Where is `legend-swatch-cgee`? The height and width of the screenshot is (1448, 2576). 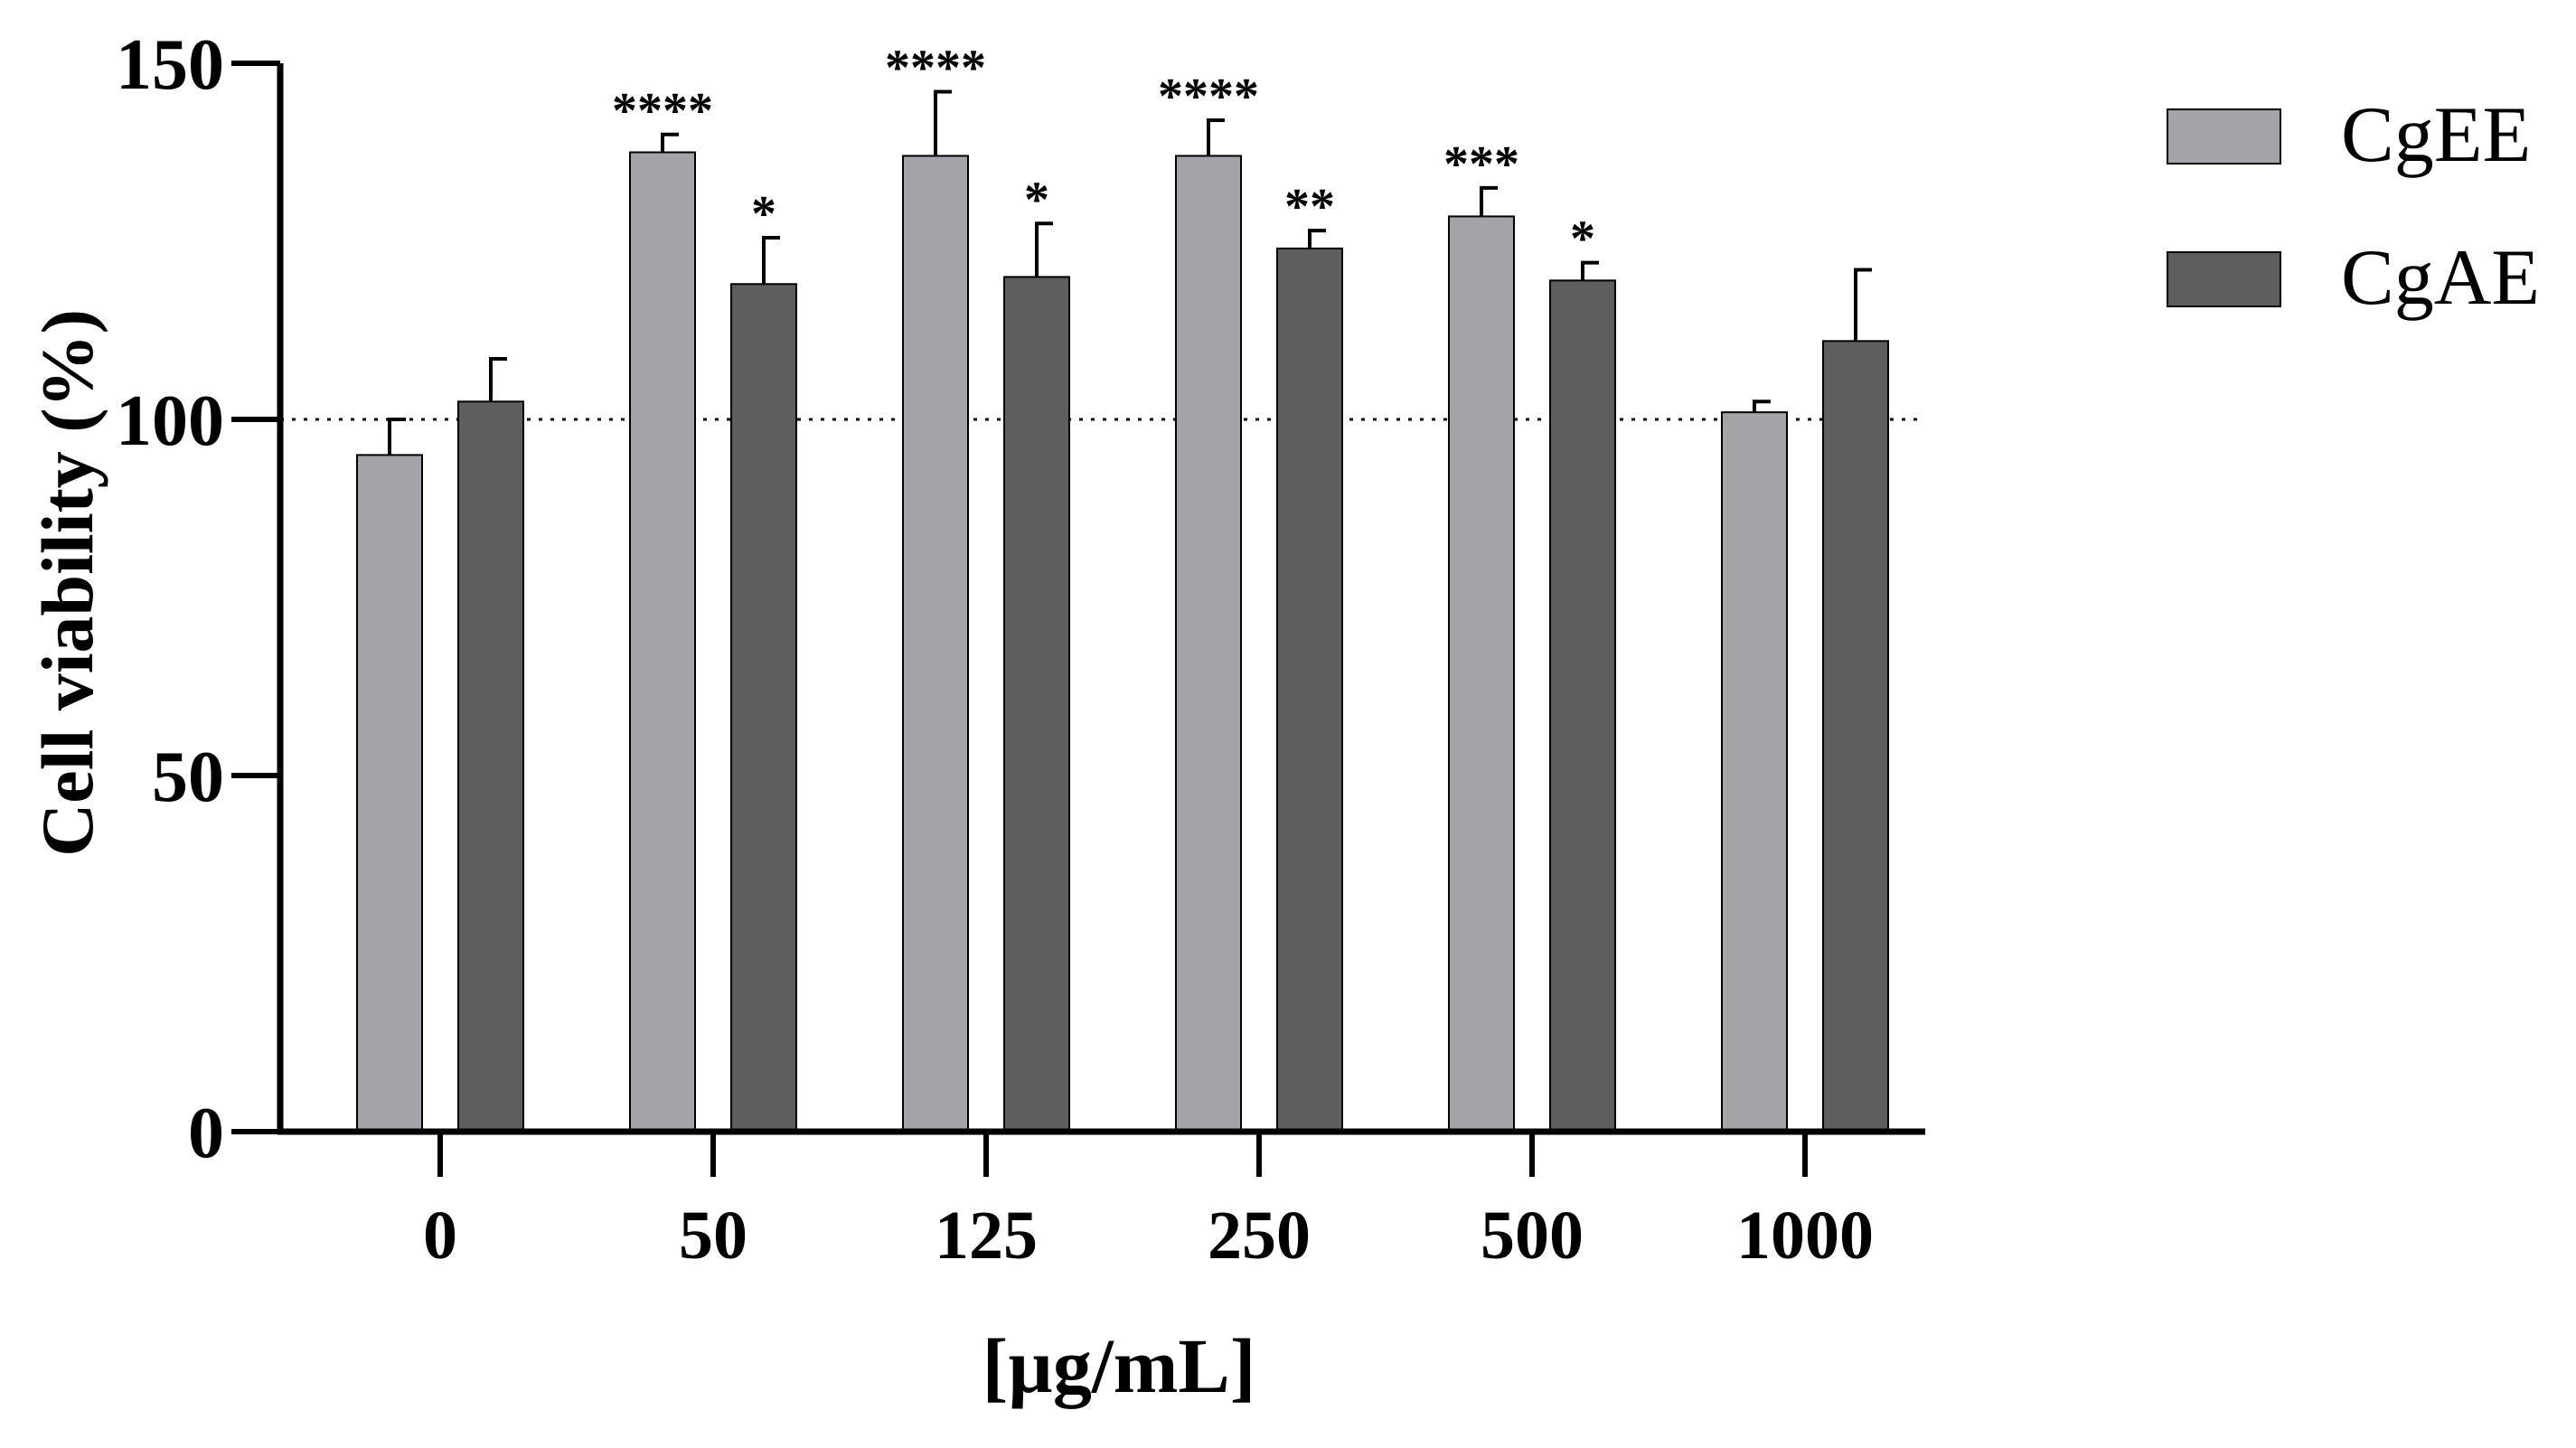 legend-swatch-cgee is located at coordinates (2224, 136).